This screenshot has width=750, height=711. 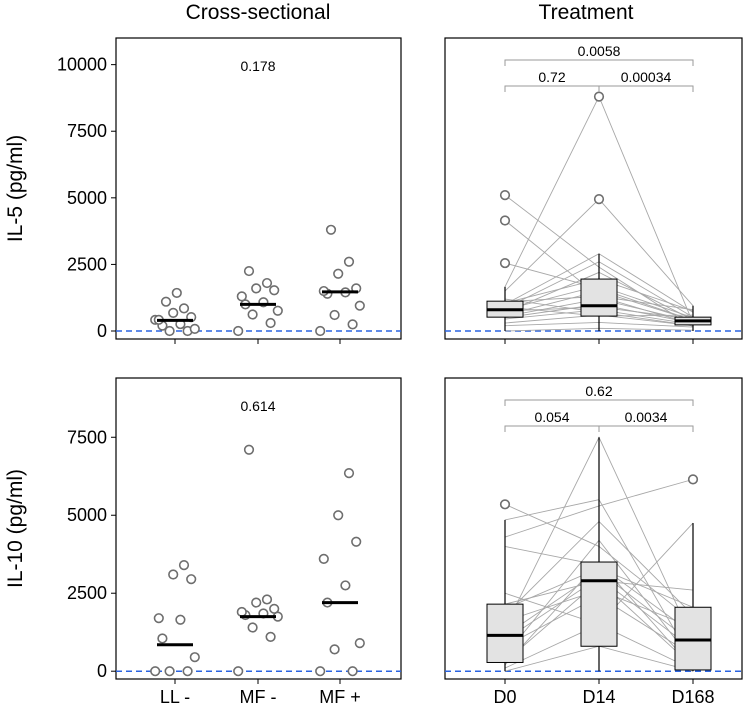 What do you see at coordinates (15, 528) in the screenshot?
I see `y-axis-label: IL-10 (pg/ml)` at bounding box center [15, 528].